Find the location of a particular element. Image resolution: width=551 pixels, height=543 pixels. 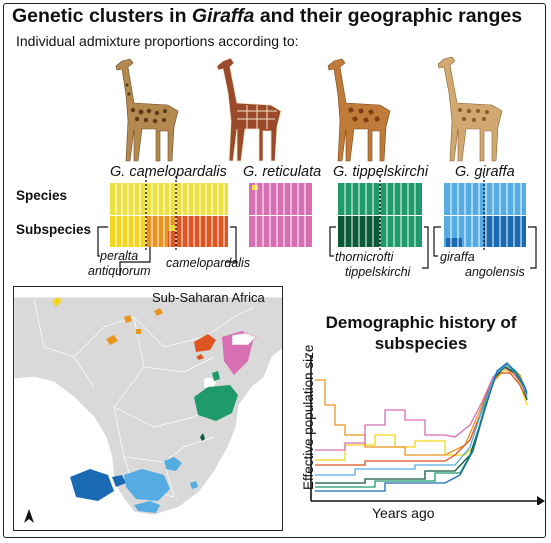

subspecies-label-camelopardalis: camelopardalis is located at coordinates (208, 263).